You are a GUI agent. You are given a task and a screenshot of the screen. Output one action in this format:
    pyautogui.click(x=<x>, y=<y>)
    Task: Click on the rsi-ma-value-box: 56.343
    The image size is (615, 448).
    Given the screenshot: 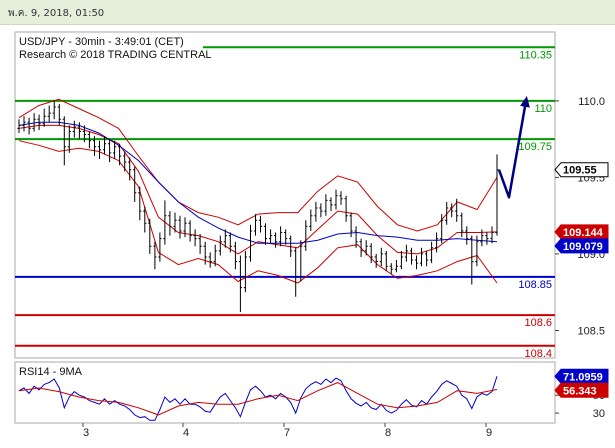 What is the action you would take?
    pyautogui.click(x=581, y=390)
    